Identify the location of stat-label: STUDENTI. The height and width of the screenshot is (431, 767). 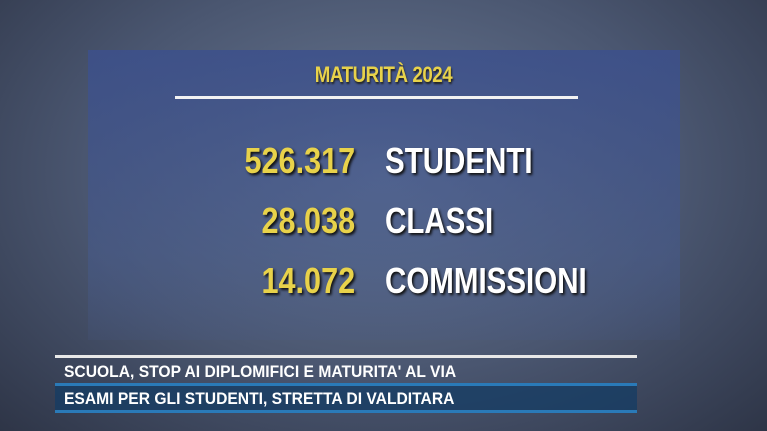
(459, 160).